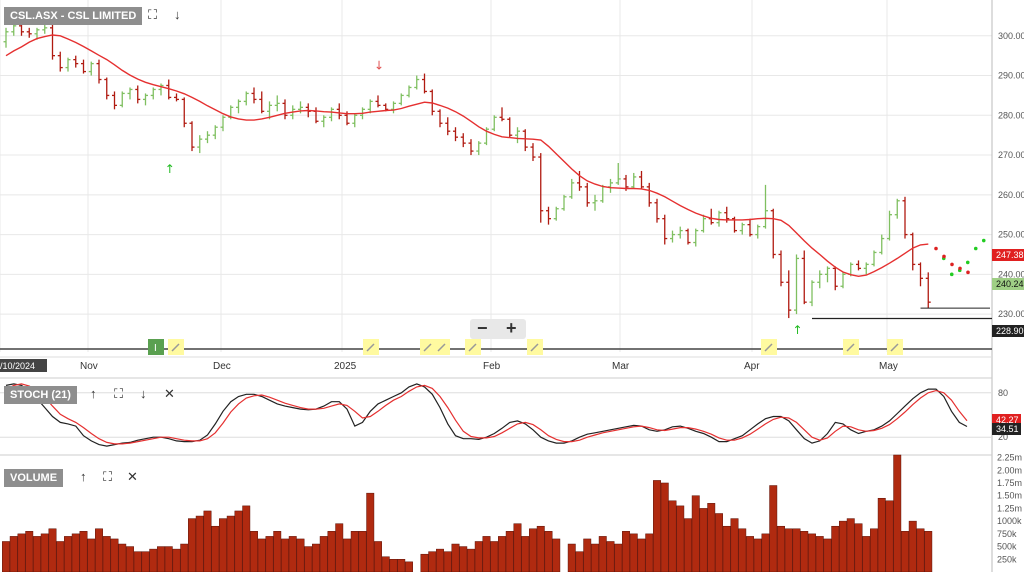 The height and width of the screenshot is (572, 1024). Describe the element at coordinates (621, 366) in the screenshot. I see `x-tick-label: Mar` at that location.